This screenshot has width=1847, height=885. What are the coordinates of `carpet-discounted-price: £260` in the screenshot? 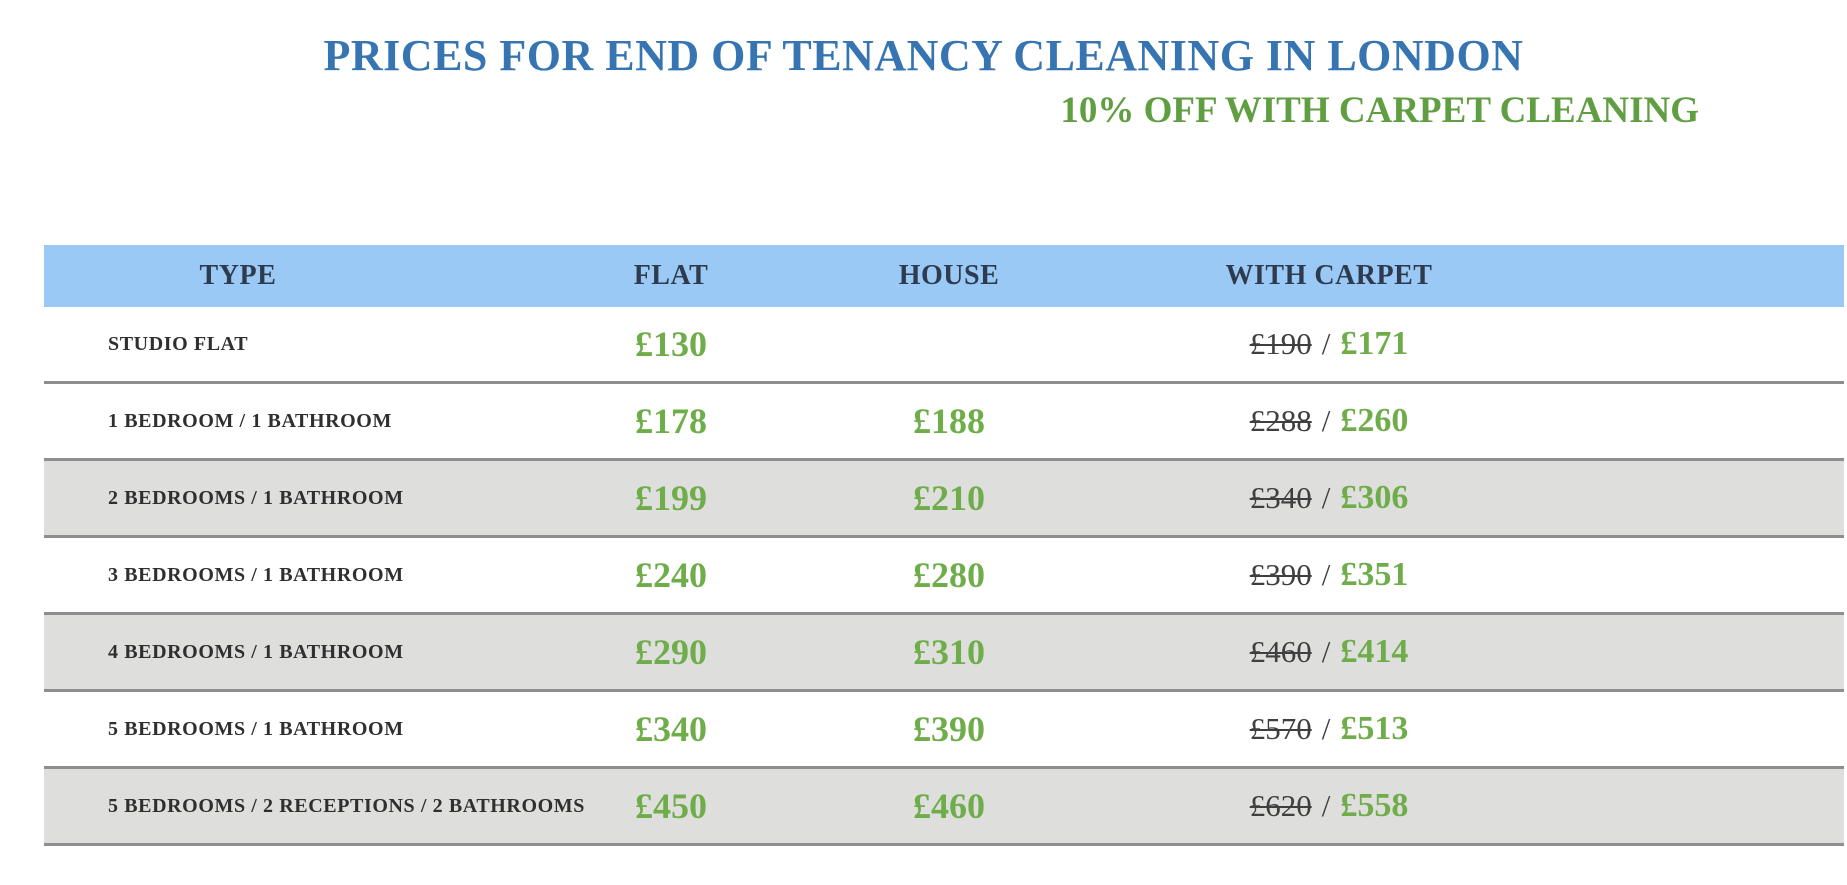 It's located at (1374, 420).